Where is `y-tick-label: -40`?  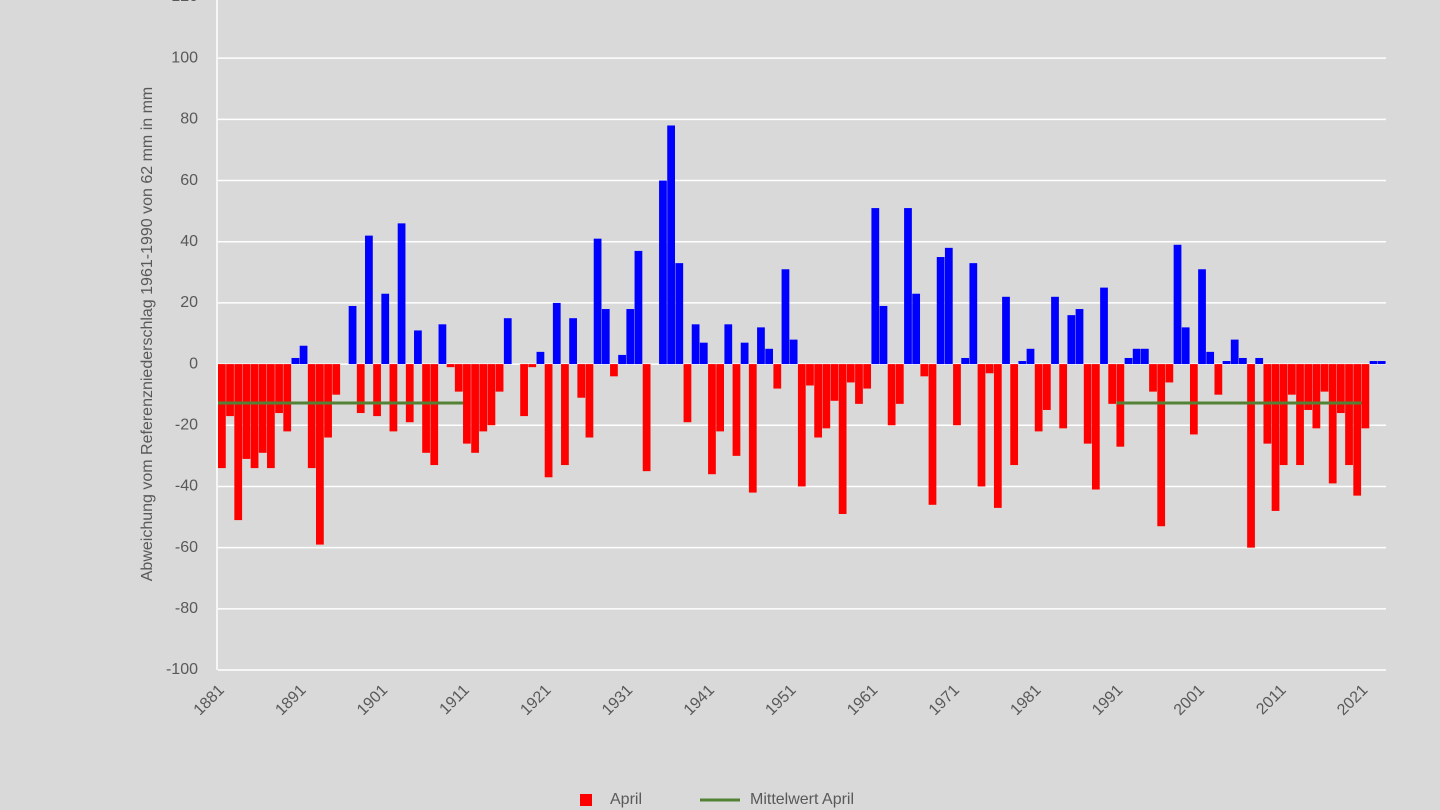 y-tick-label: -40 is located at coordinates (186, 486).